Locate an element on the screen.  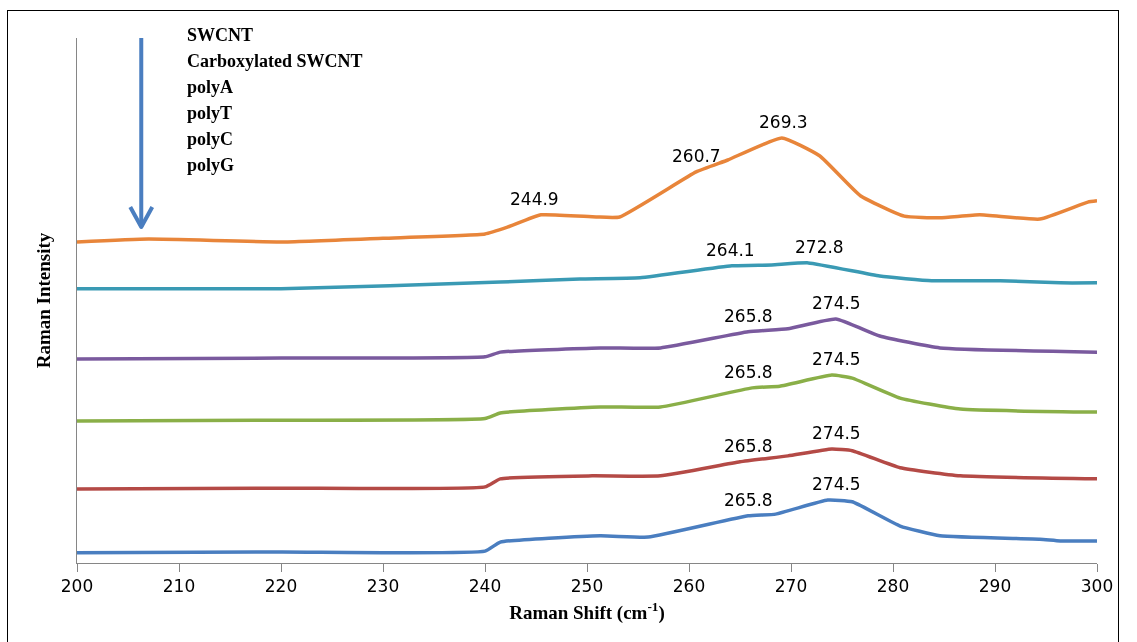
x-tick-label: 270 is located at coordinates (791, 586).